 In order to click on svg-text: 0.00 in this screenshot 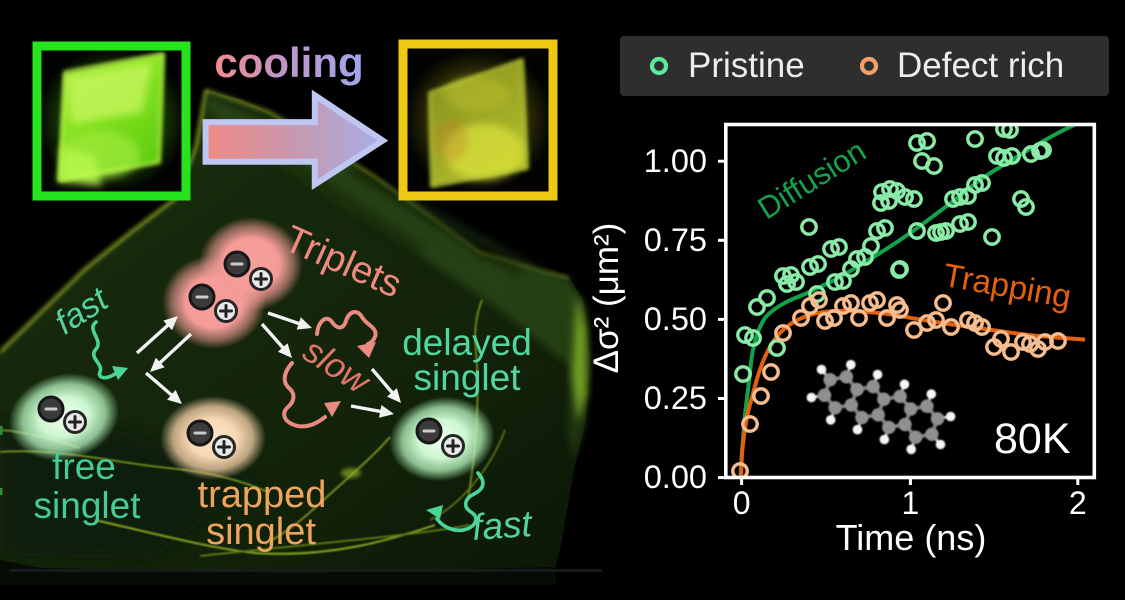, I will do `click(675, 477)`.